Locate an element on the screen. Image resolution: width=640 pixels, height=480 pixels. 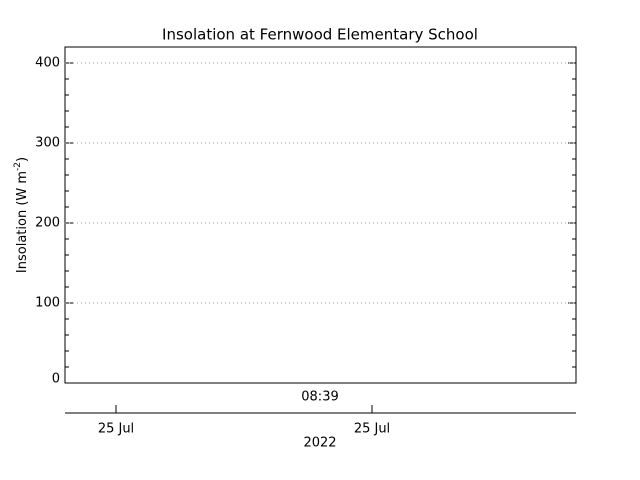
y-tick-label: 400 is located at coordinates (47, 63).